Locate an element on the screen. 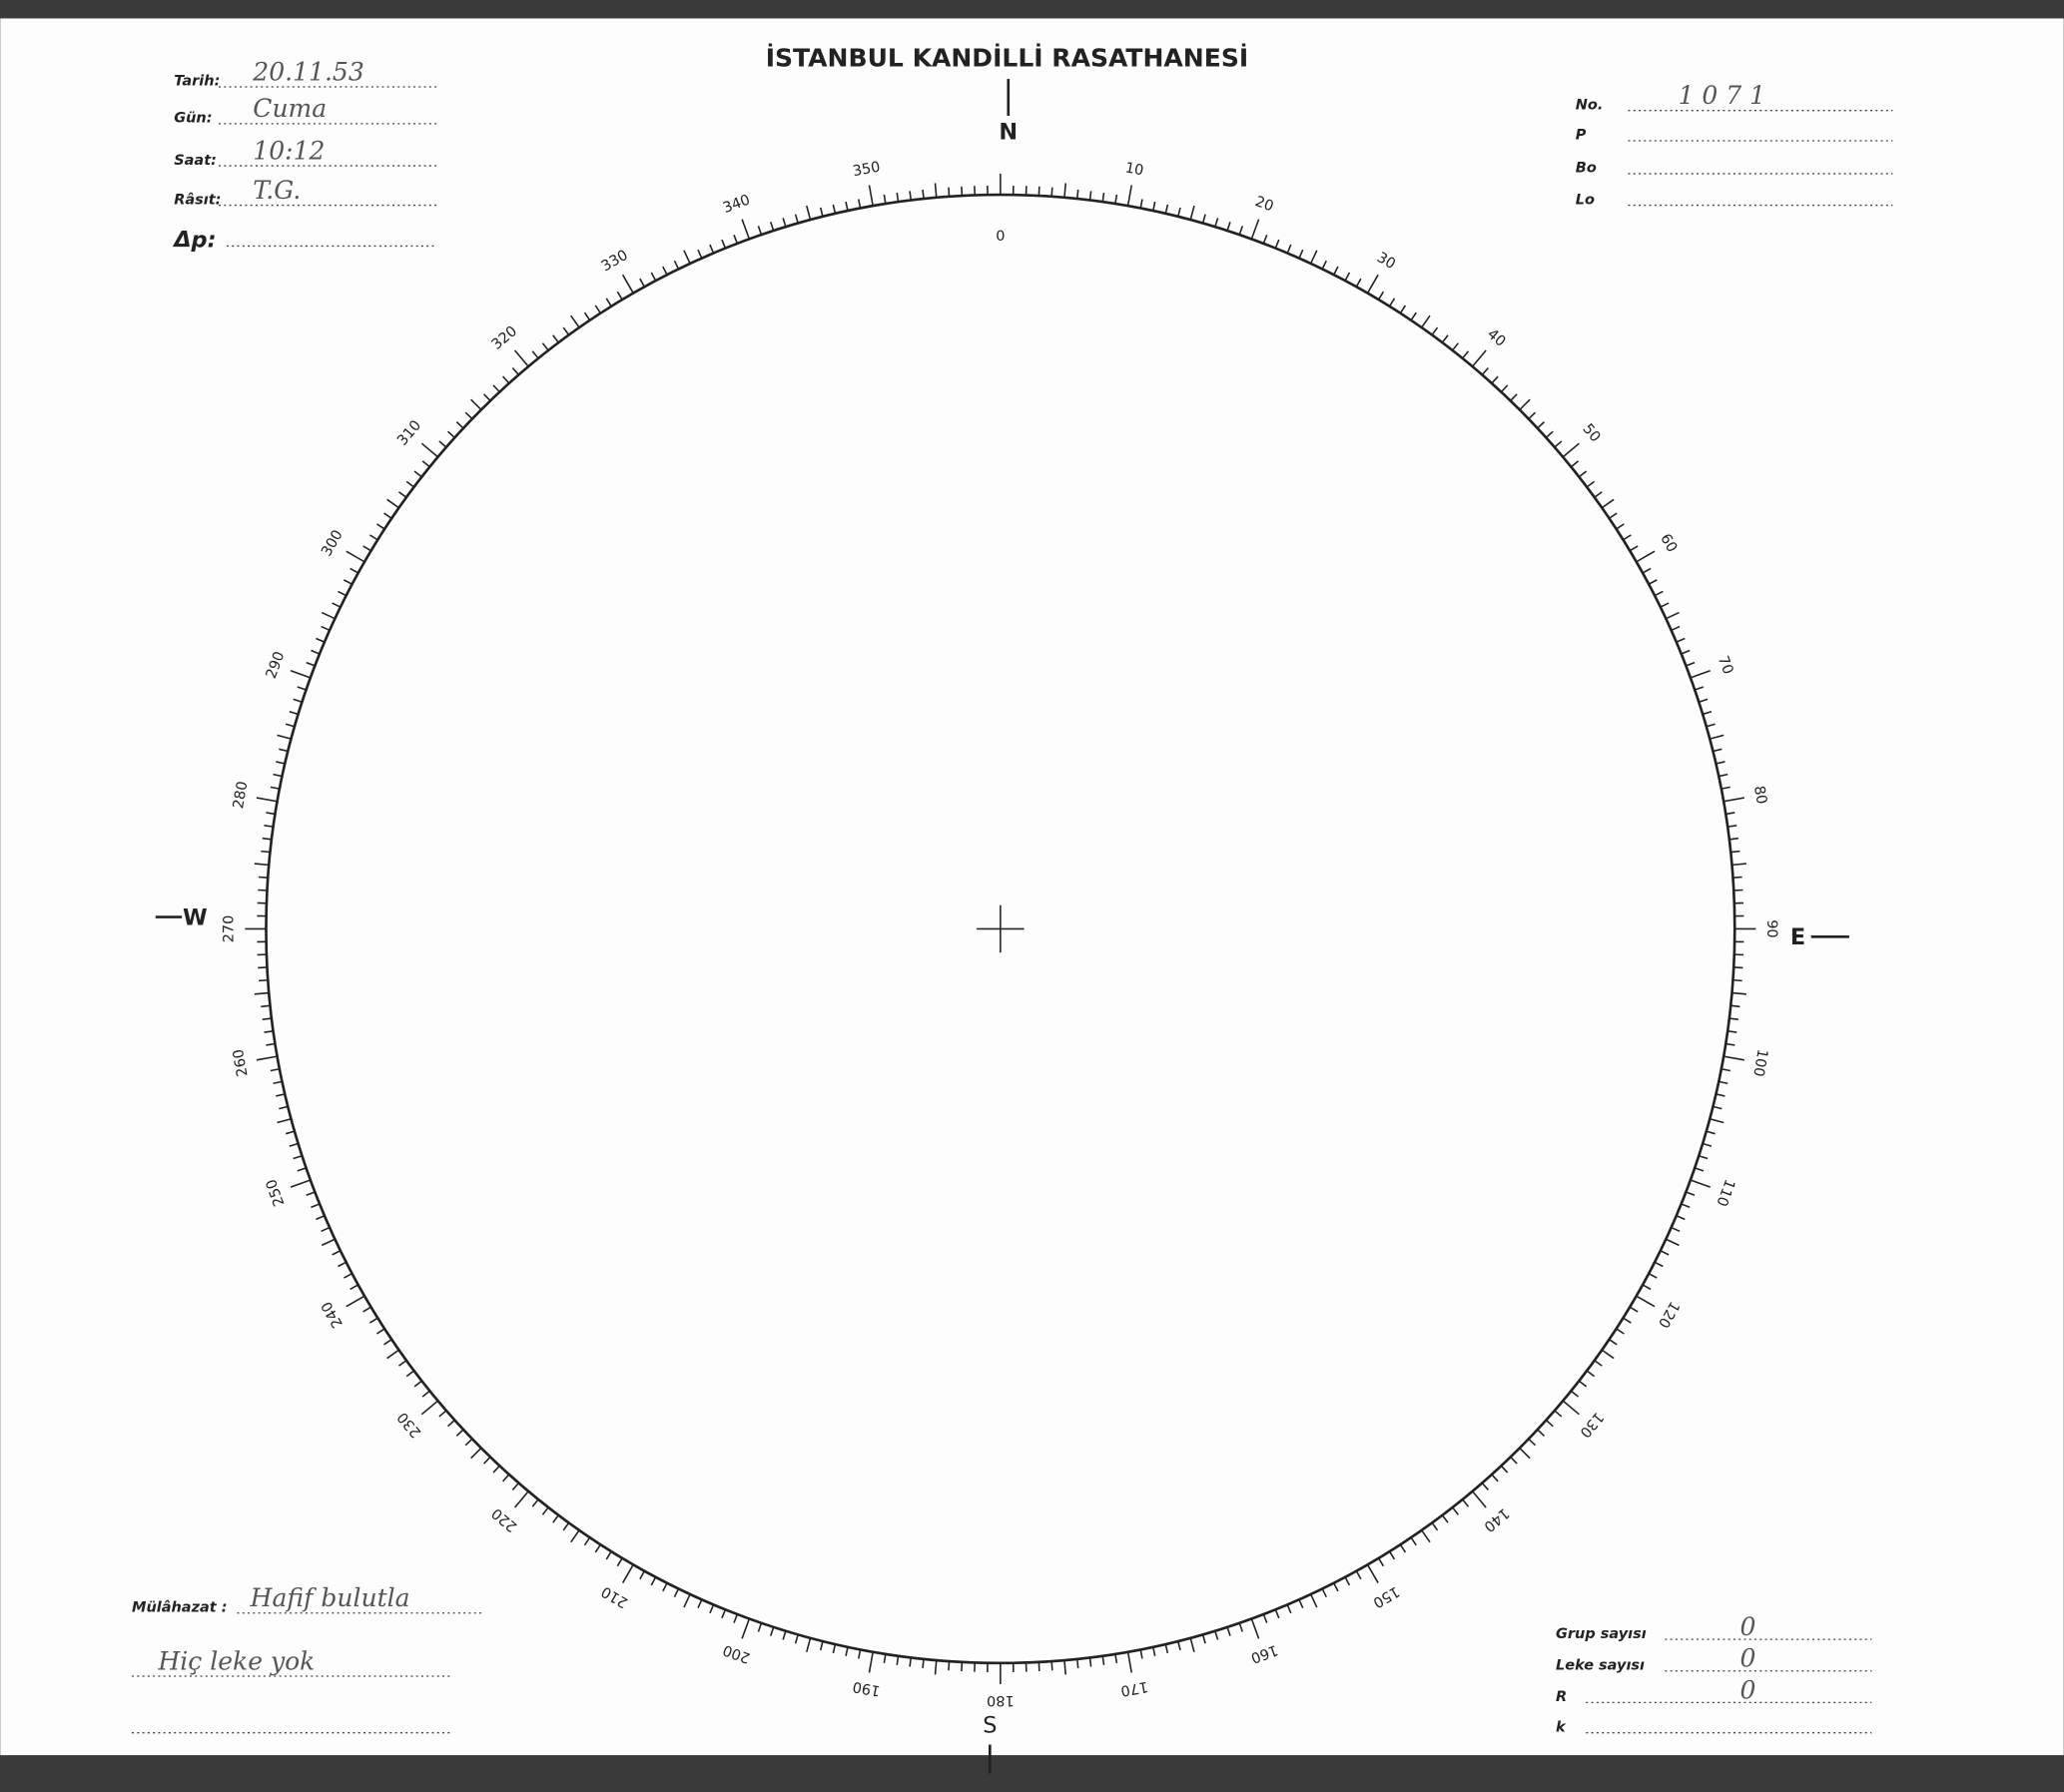 The height and width of the screenshot is (1792, 2064). degree-label: 70 is located at coordinates (1725, 665).